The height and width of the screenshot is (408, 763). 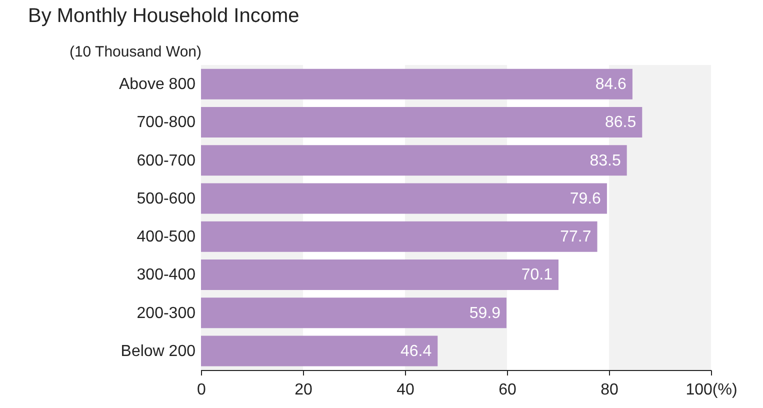 What do you see at coordinates (166, 123) in the screenshot?
I see `y-tick-label: 700-800` at bounding box center [166, 123].